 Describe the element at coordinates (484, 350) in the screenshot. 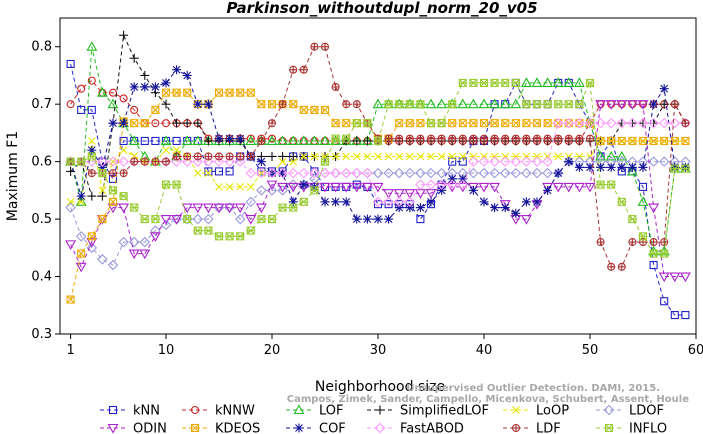

I see `x-tick-label: 40` at that location.